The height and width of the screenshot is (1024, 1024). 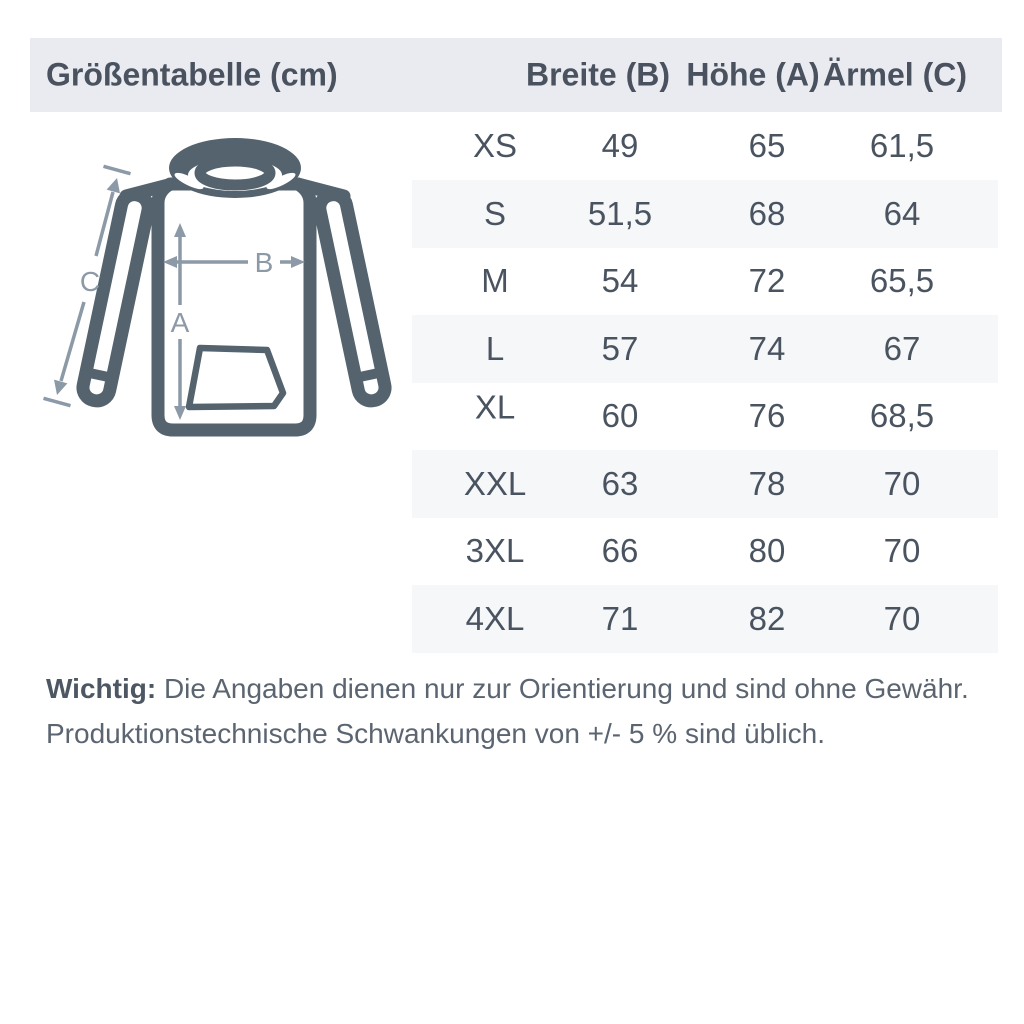 What do you see at coordinates (753, 74) in the screenshot?
I see `column-header-hoehe: Höhe (A)` at bounding box center [753, 74].